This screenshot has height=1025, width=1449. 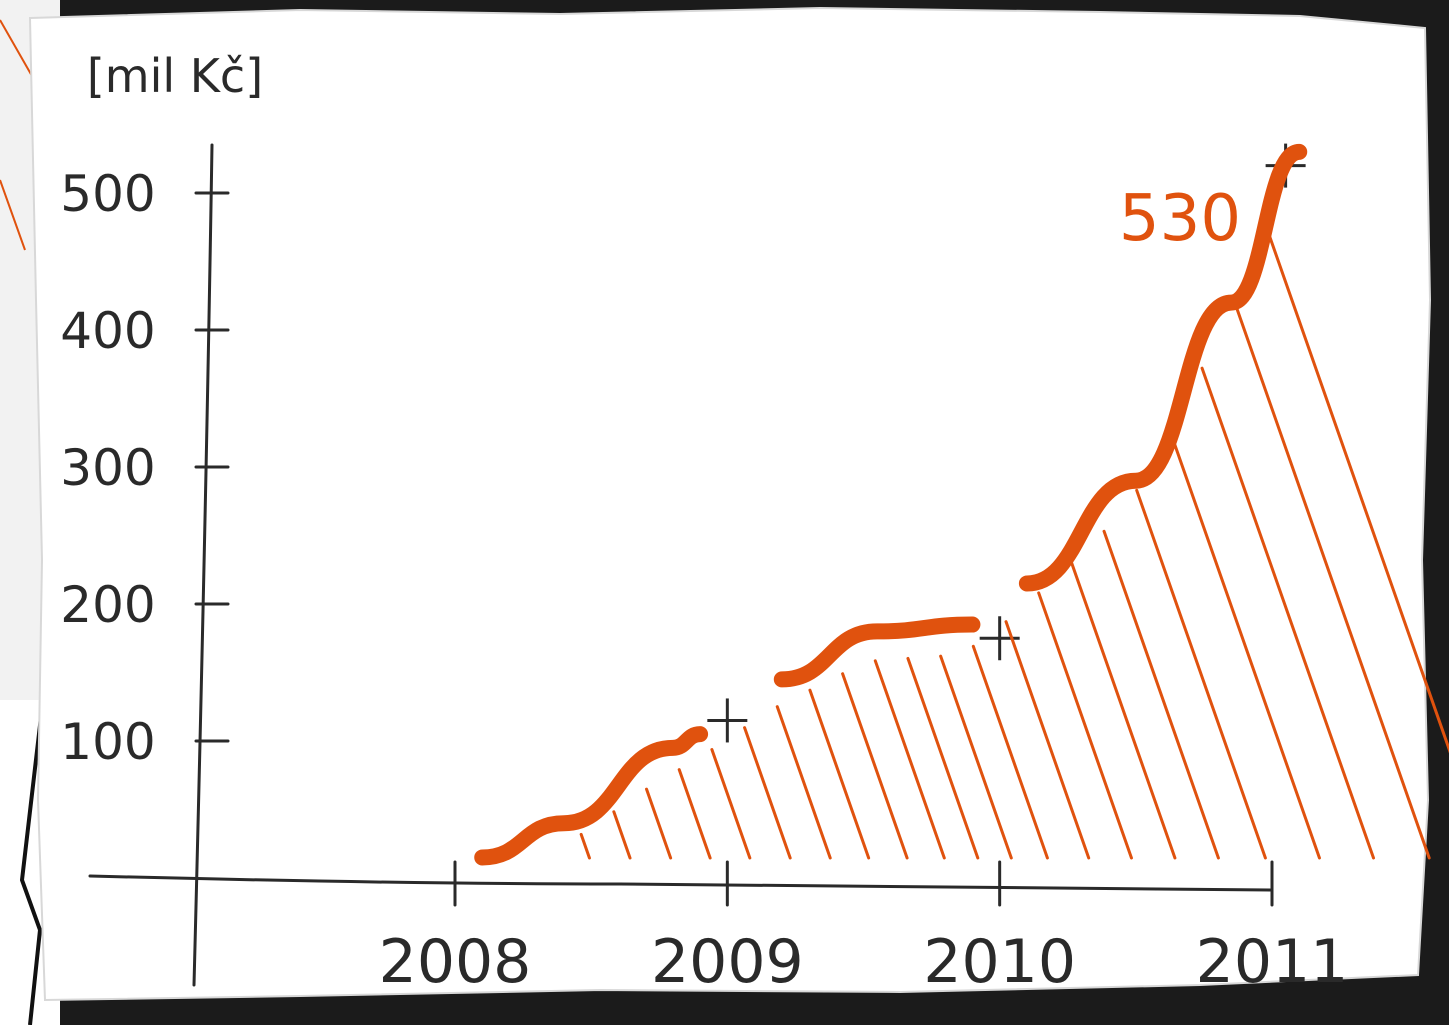 What do you see at coordinates (107, 194) in the screenshot?
I see `y-tick-label: 500` at bounding box center [107, 194].